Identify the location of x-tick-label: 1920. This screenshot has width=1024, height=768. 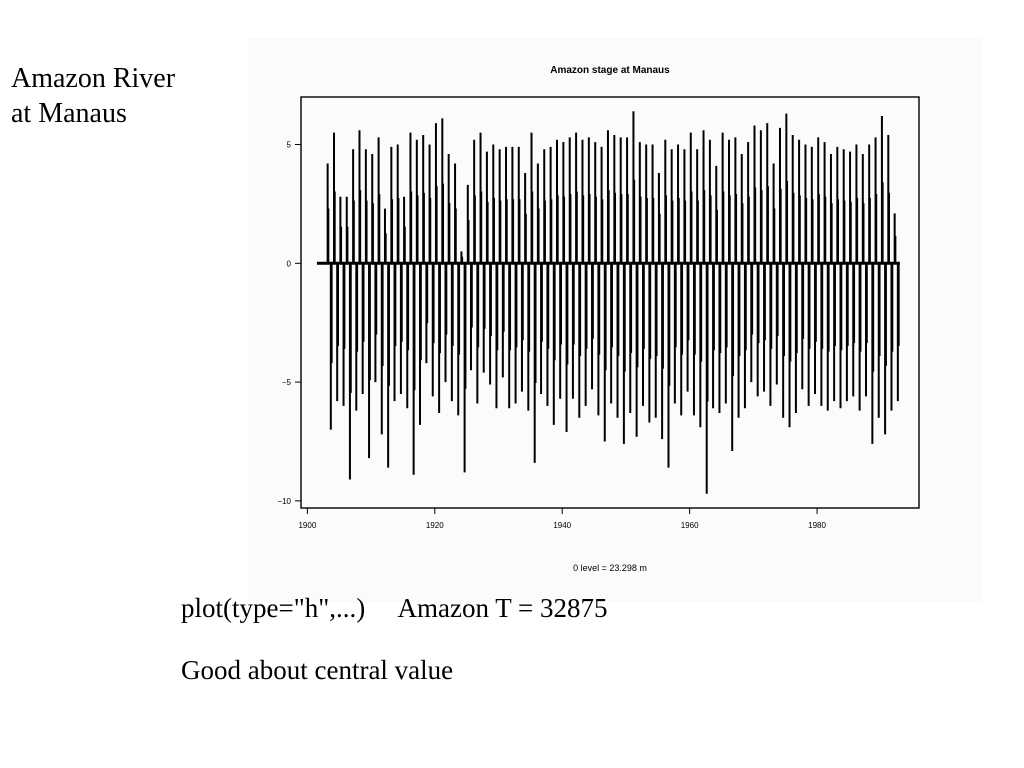
(435, 525).